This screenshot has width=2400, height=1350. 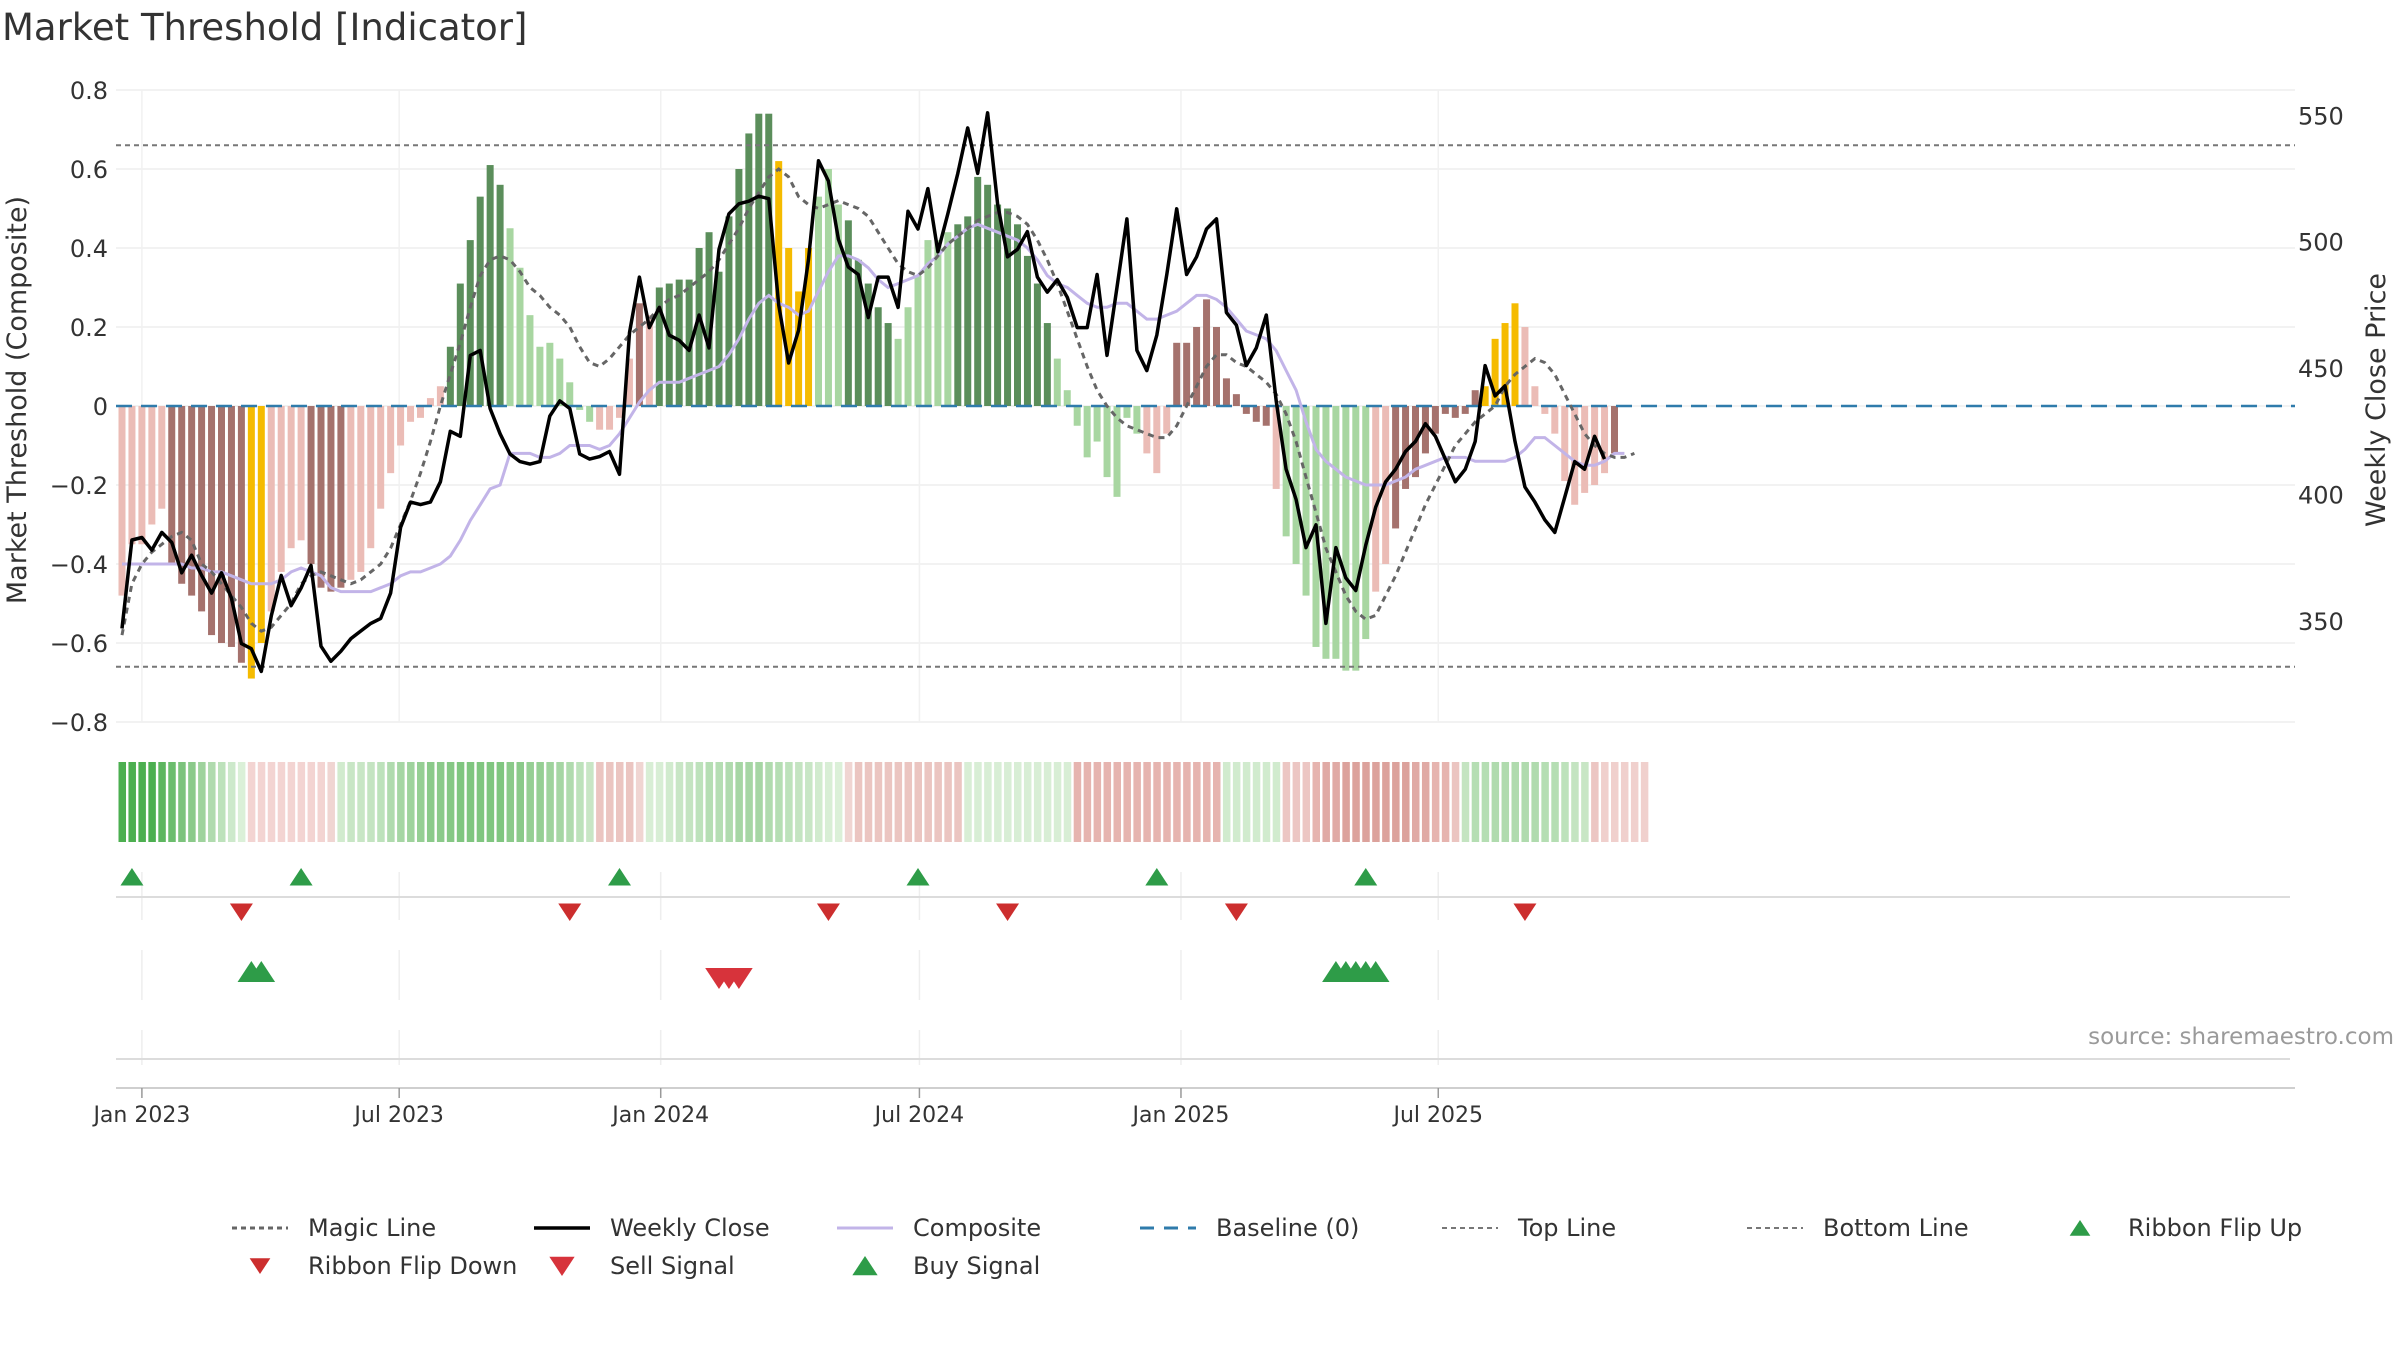 What do you see at coordinates (140, 1115) in the screenshot?
I see `x-tick-label: Jan 2023` at bounding box center [140, 1115].